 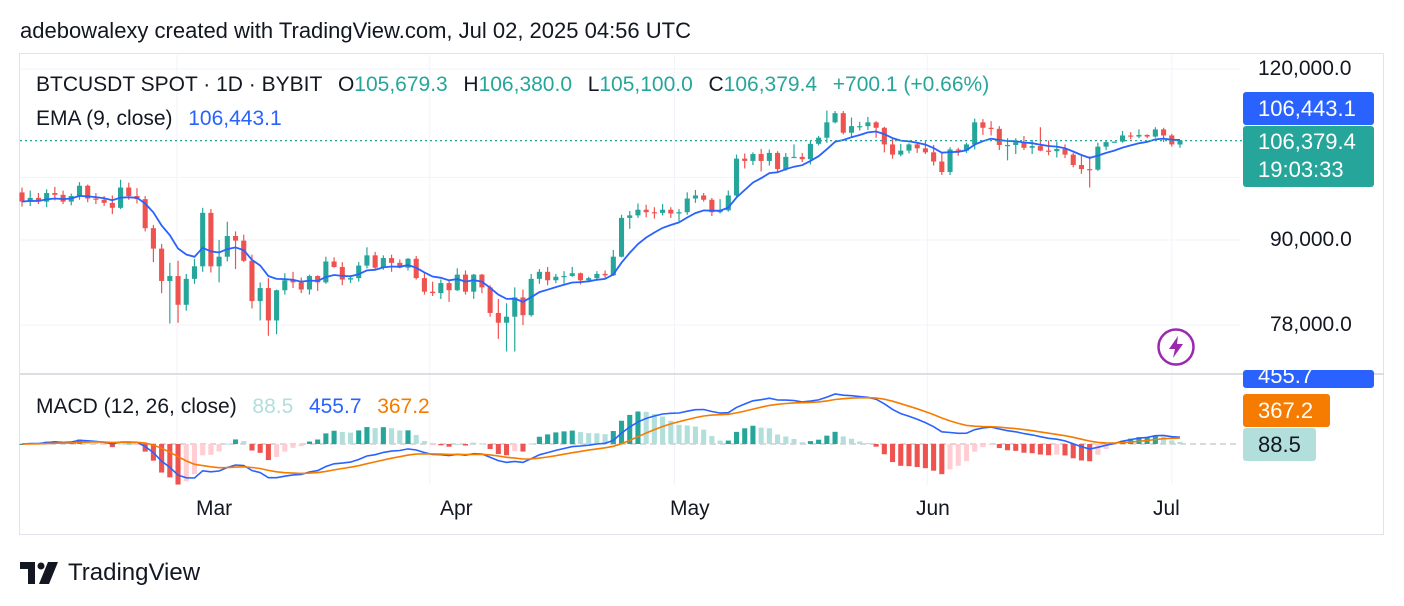 I want to click on macd-hist-value: 88.5, so click(x=273, y=406).